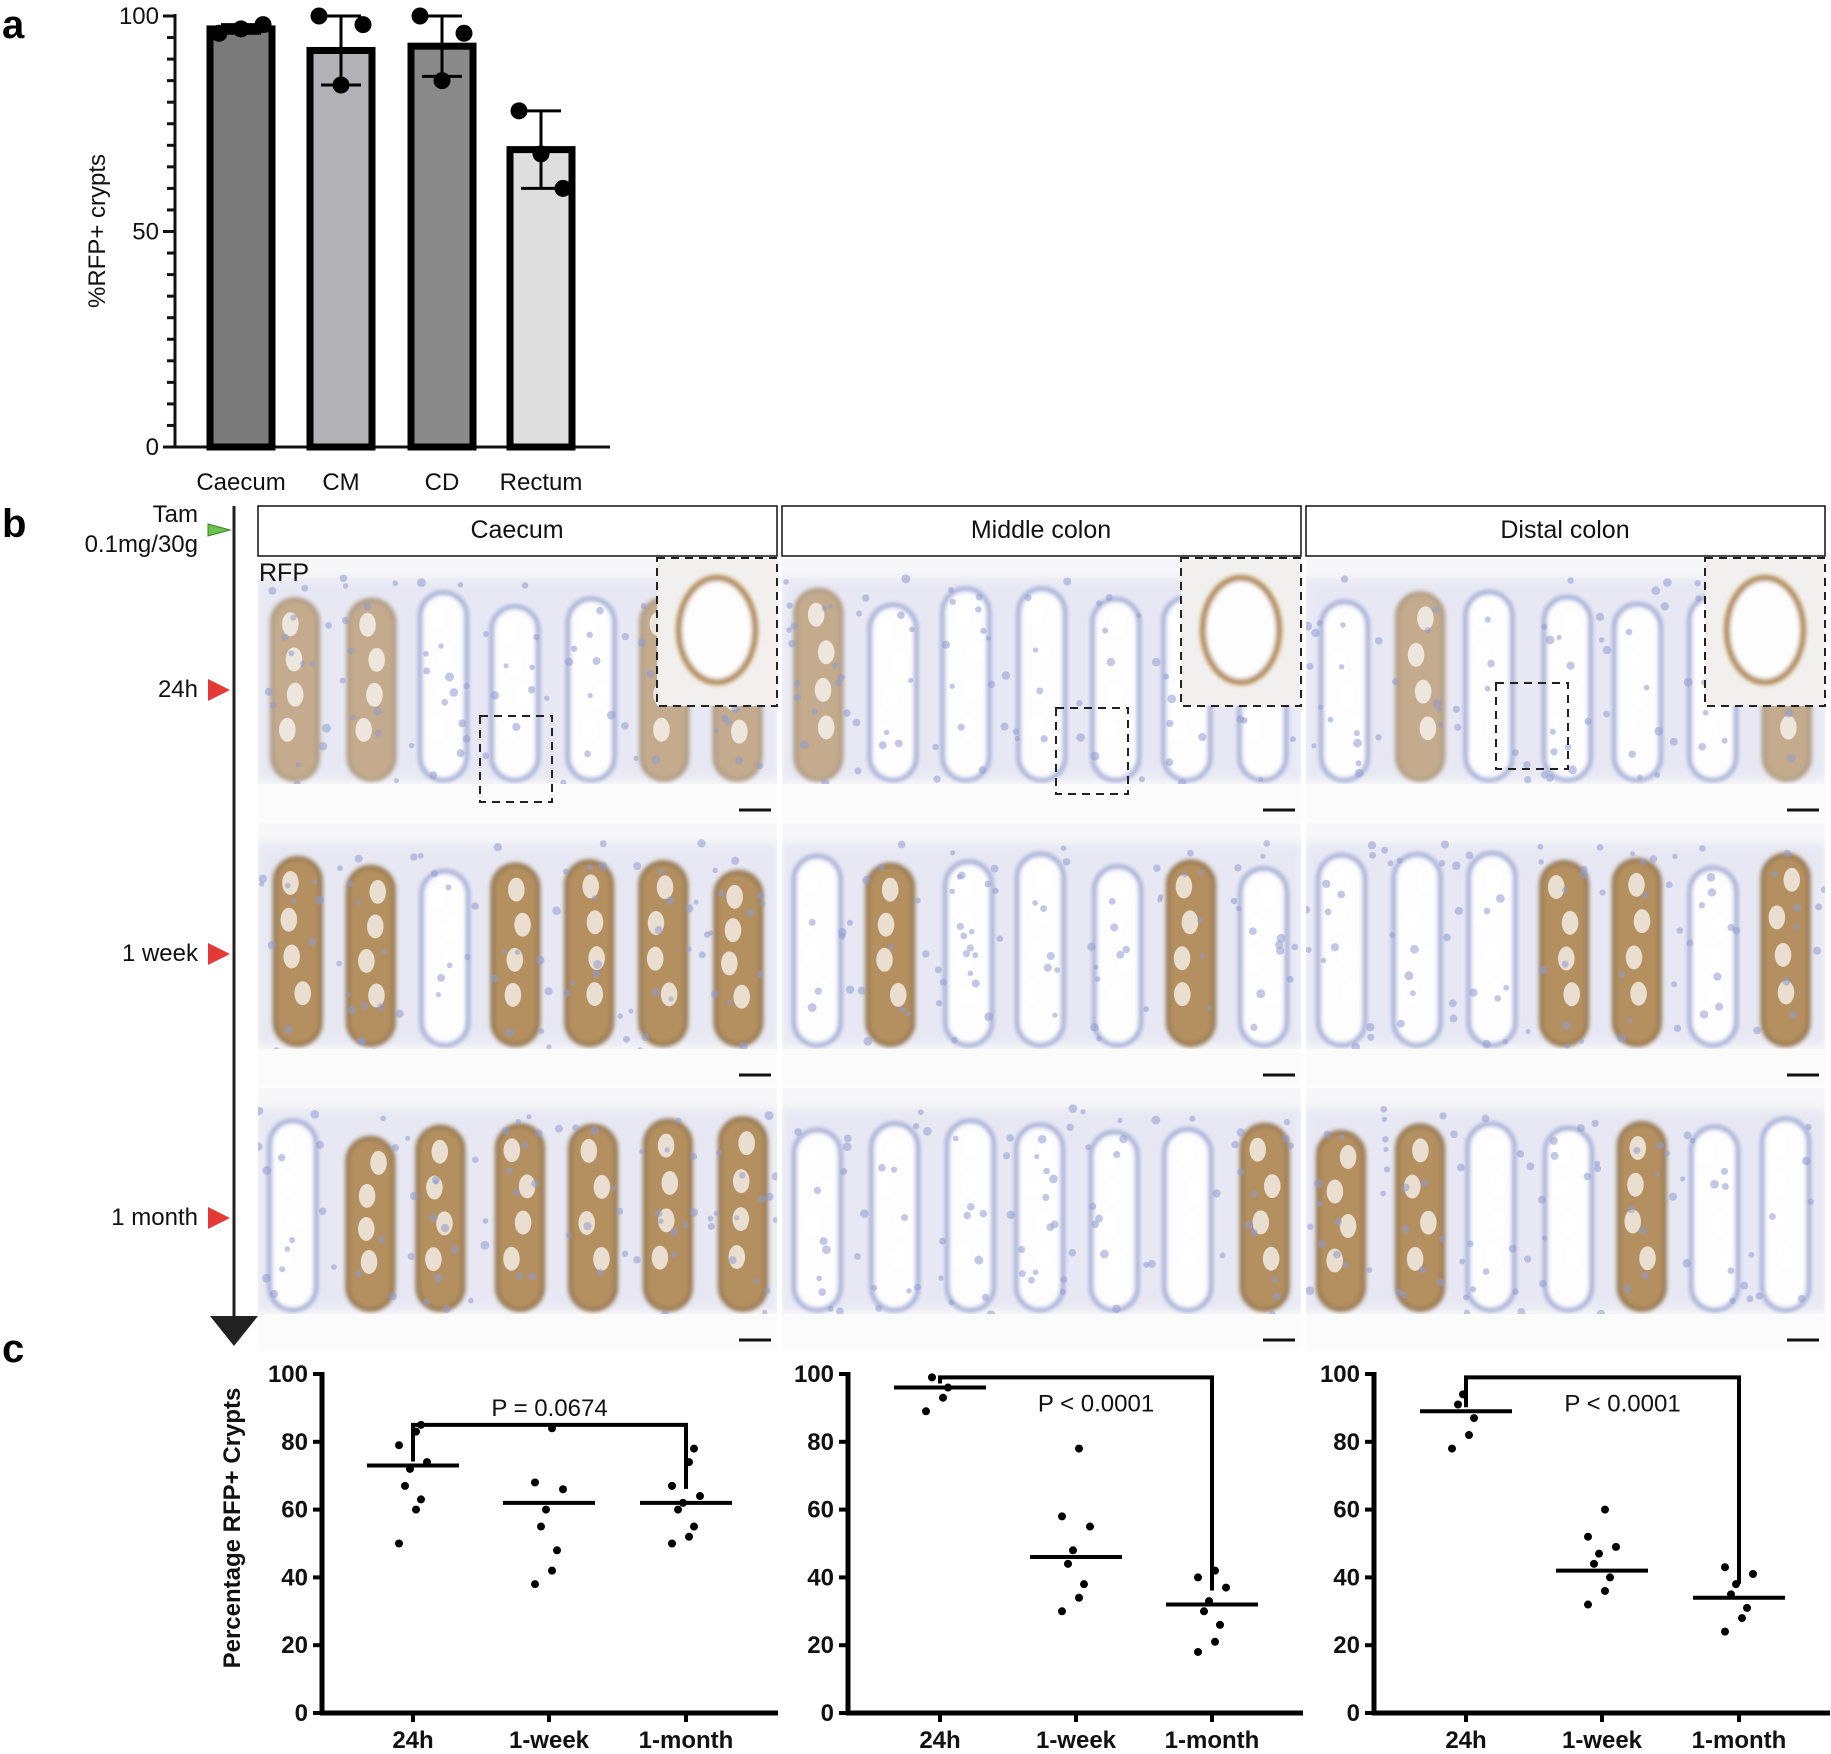  What do you see at coordinates (517, 1219) in the screenshot?
I see `micrograph-1-month-caecum` at bounding box center [517, 1219].